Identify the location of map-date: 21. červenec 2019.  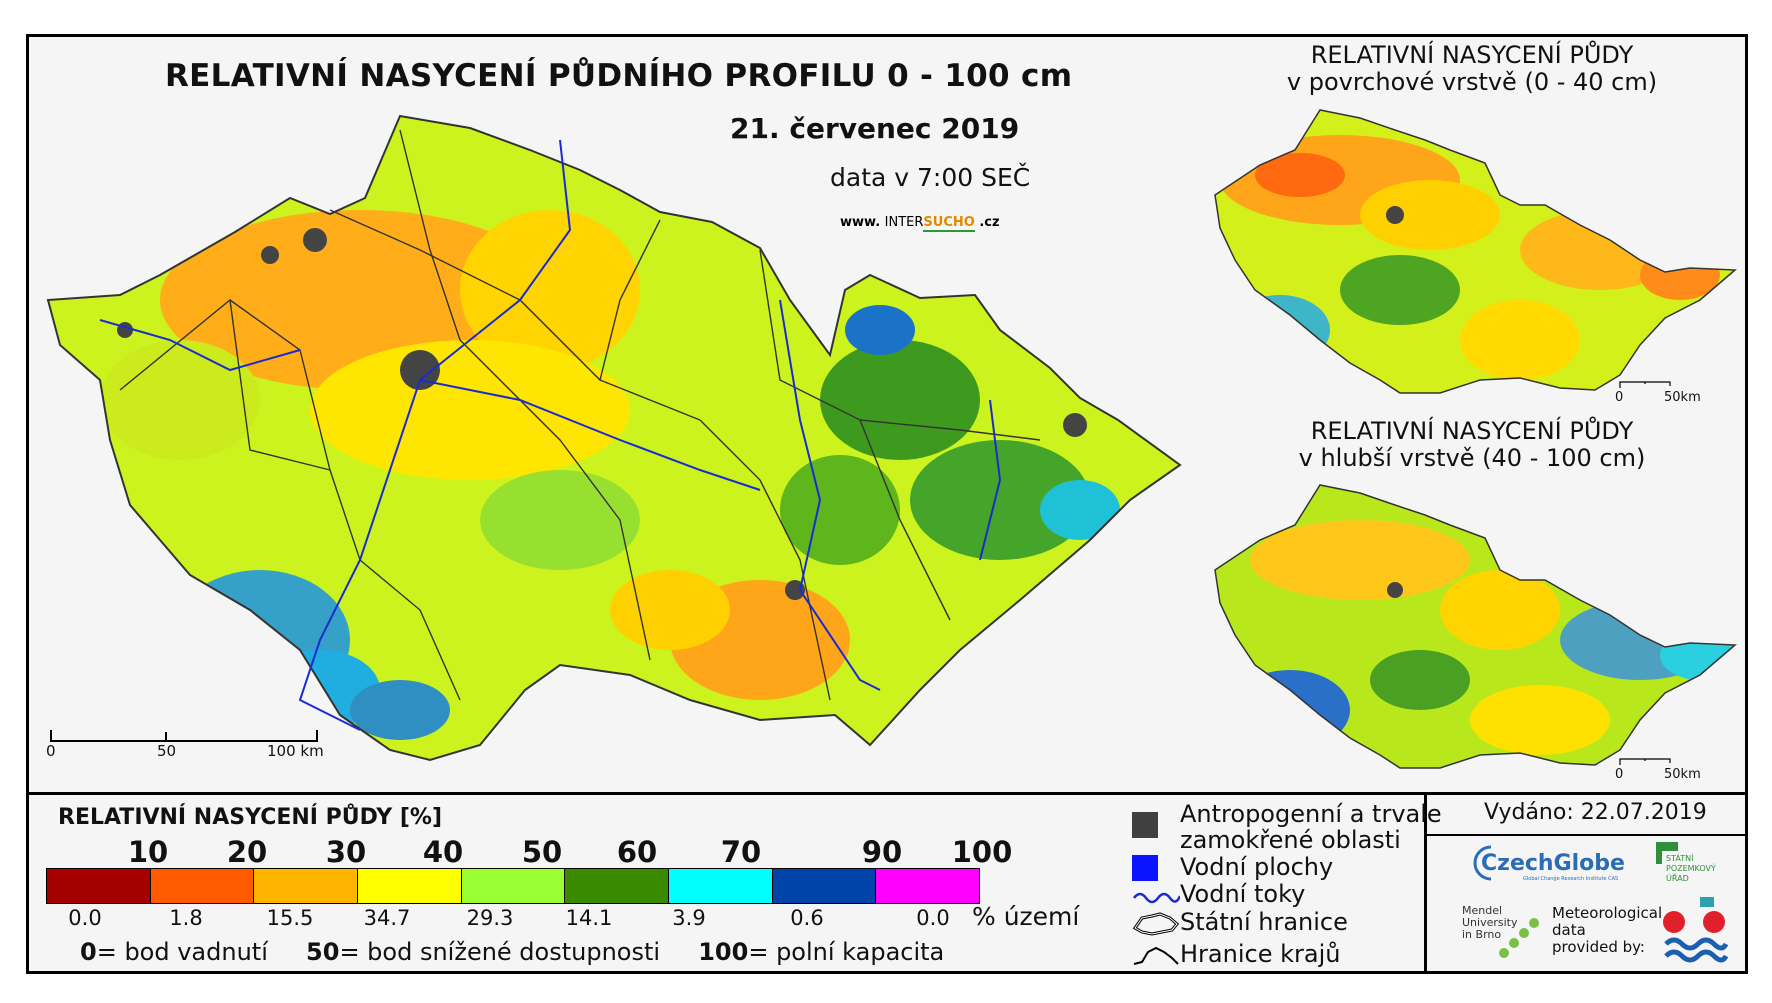
(875, 128).